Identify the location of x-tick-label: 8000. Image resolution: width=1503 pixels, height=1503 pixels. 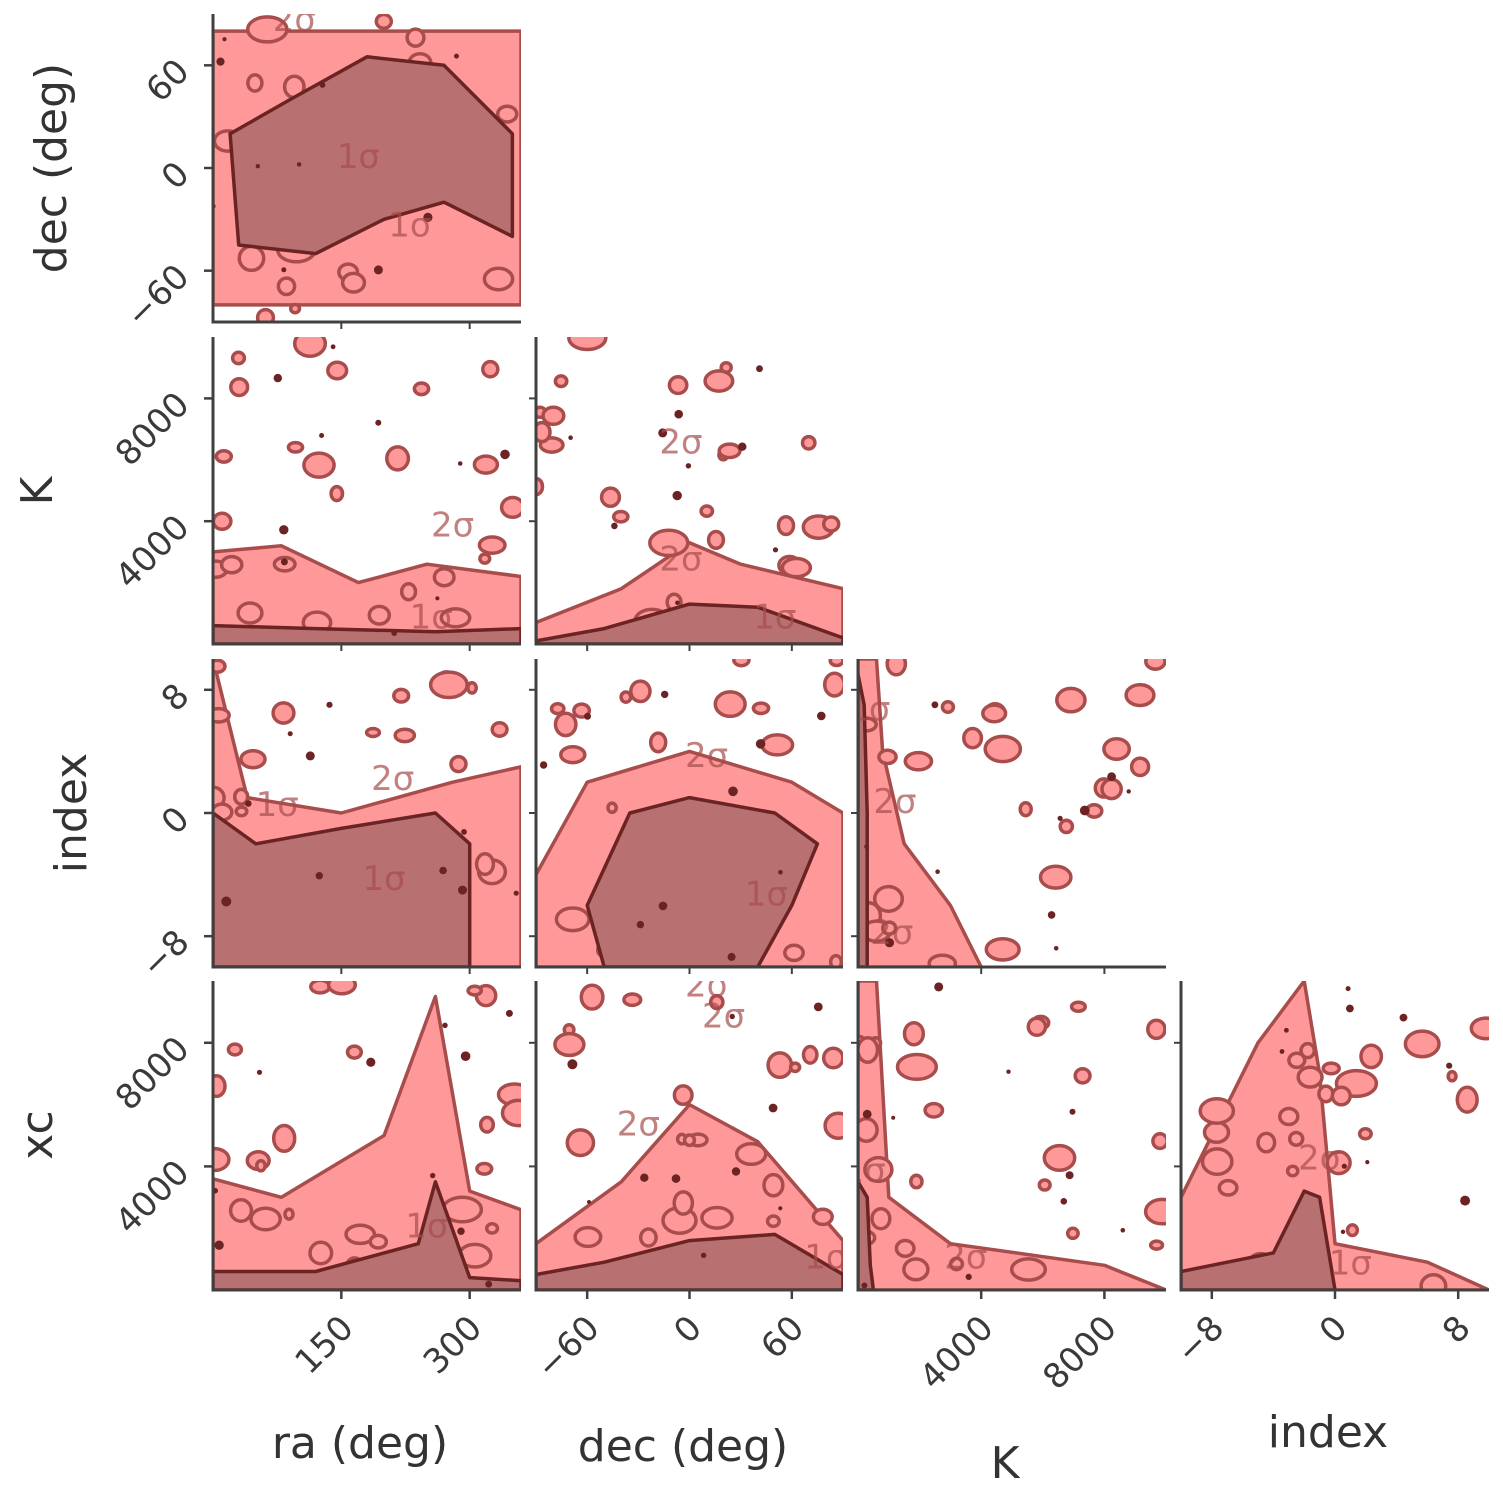
(1079, 1352).